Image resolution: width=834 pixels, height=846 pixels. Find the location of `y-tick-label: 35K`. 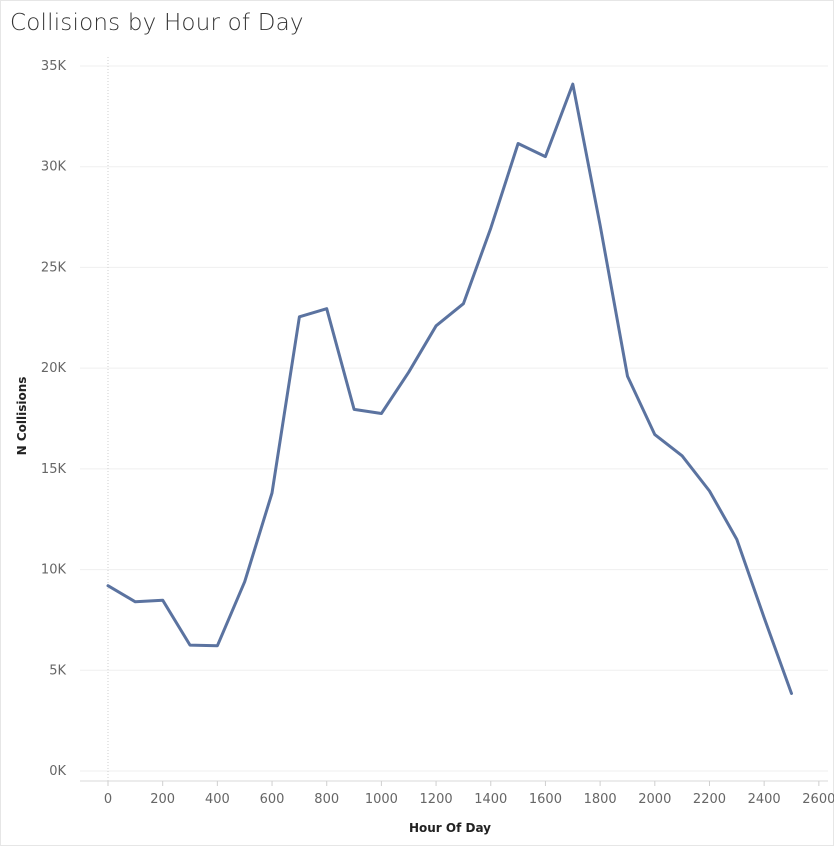

y-tick-label: 35K is located at coordinates (54, 66).